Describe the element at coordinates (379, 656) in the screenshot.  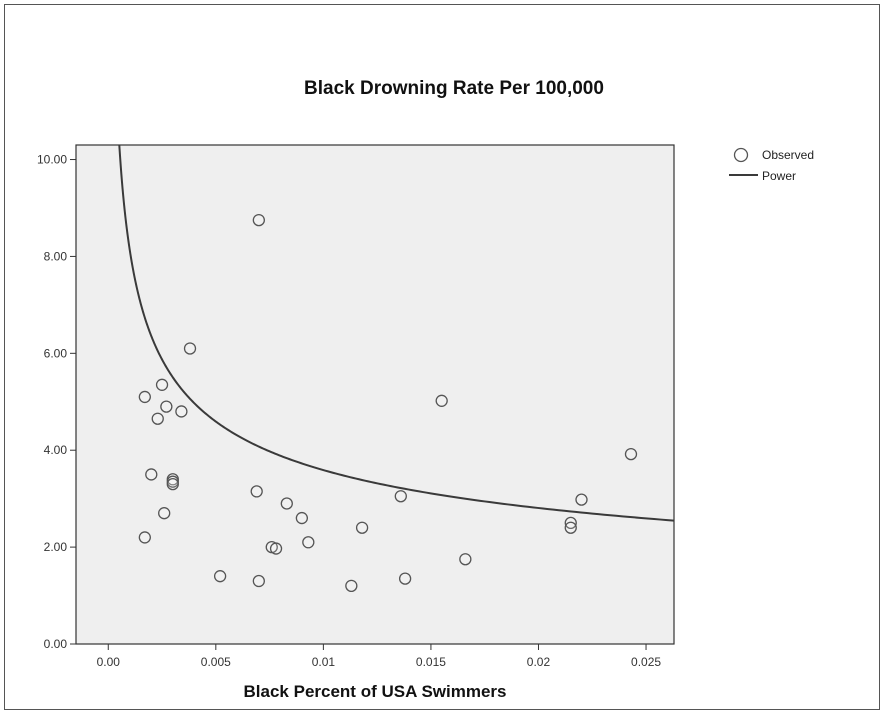
I see `x-axis: 0.00 0.005 0.01 0.015 0.02 0.025` at that location.